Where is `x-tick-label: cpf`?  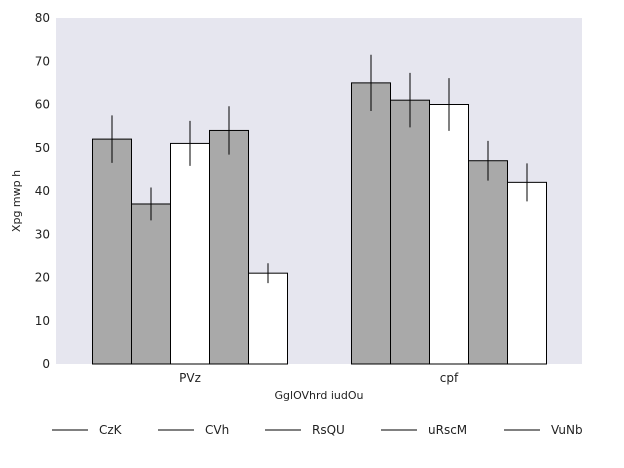
x-tick-label: cpf is located at coordinates (449, 378).